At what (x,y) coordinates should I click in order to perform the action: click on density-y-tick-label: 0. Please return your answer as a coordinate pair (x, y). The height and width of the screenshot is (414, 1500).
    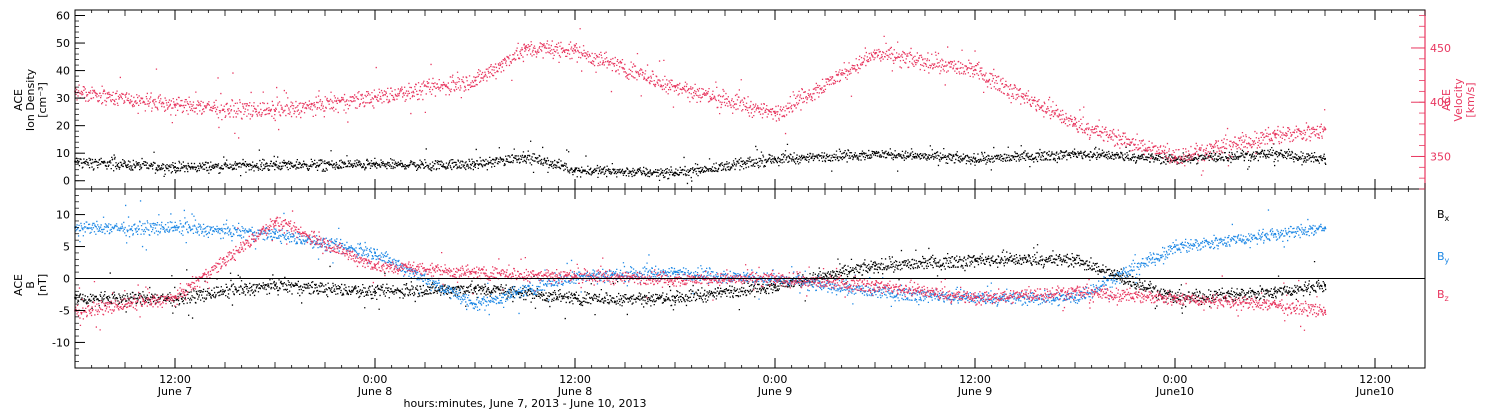
    Looking at the image, I should click on (66, 181).